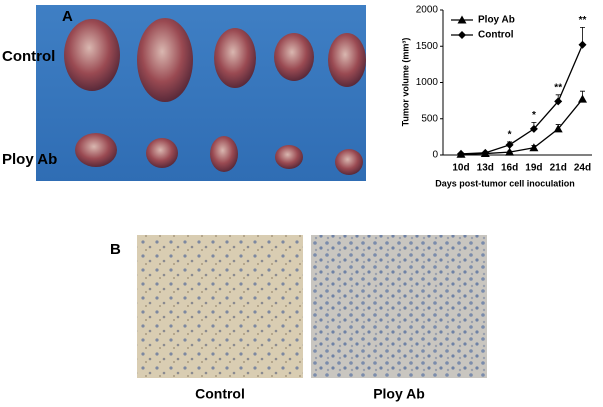  Describe the element at coordinates (558, 168) in the screenshot. I see `x-tick-label: 21d` at that location.